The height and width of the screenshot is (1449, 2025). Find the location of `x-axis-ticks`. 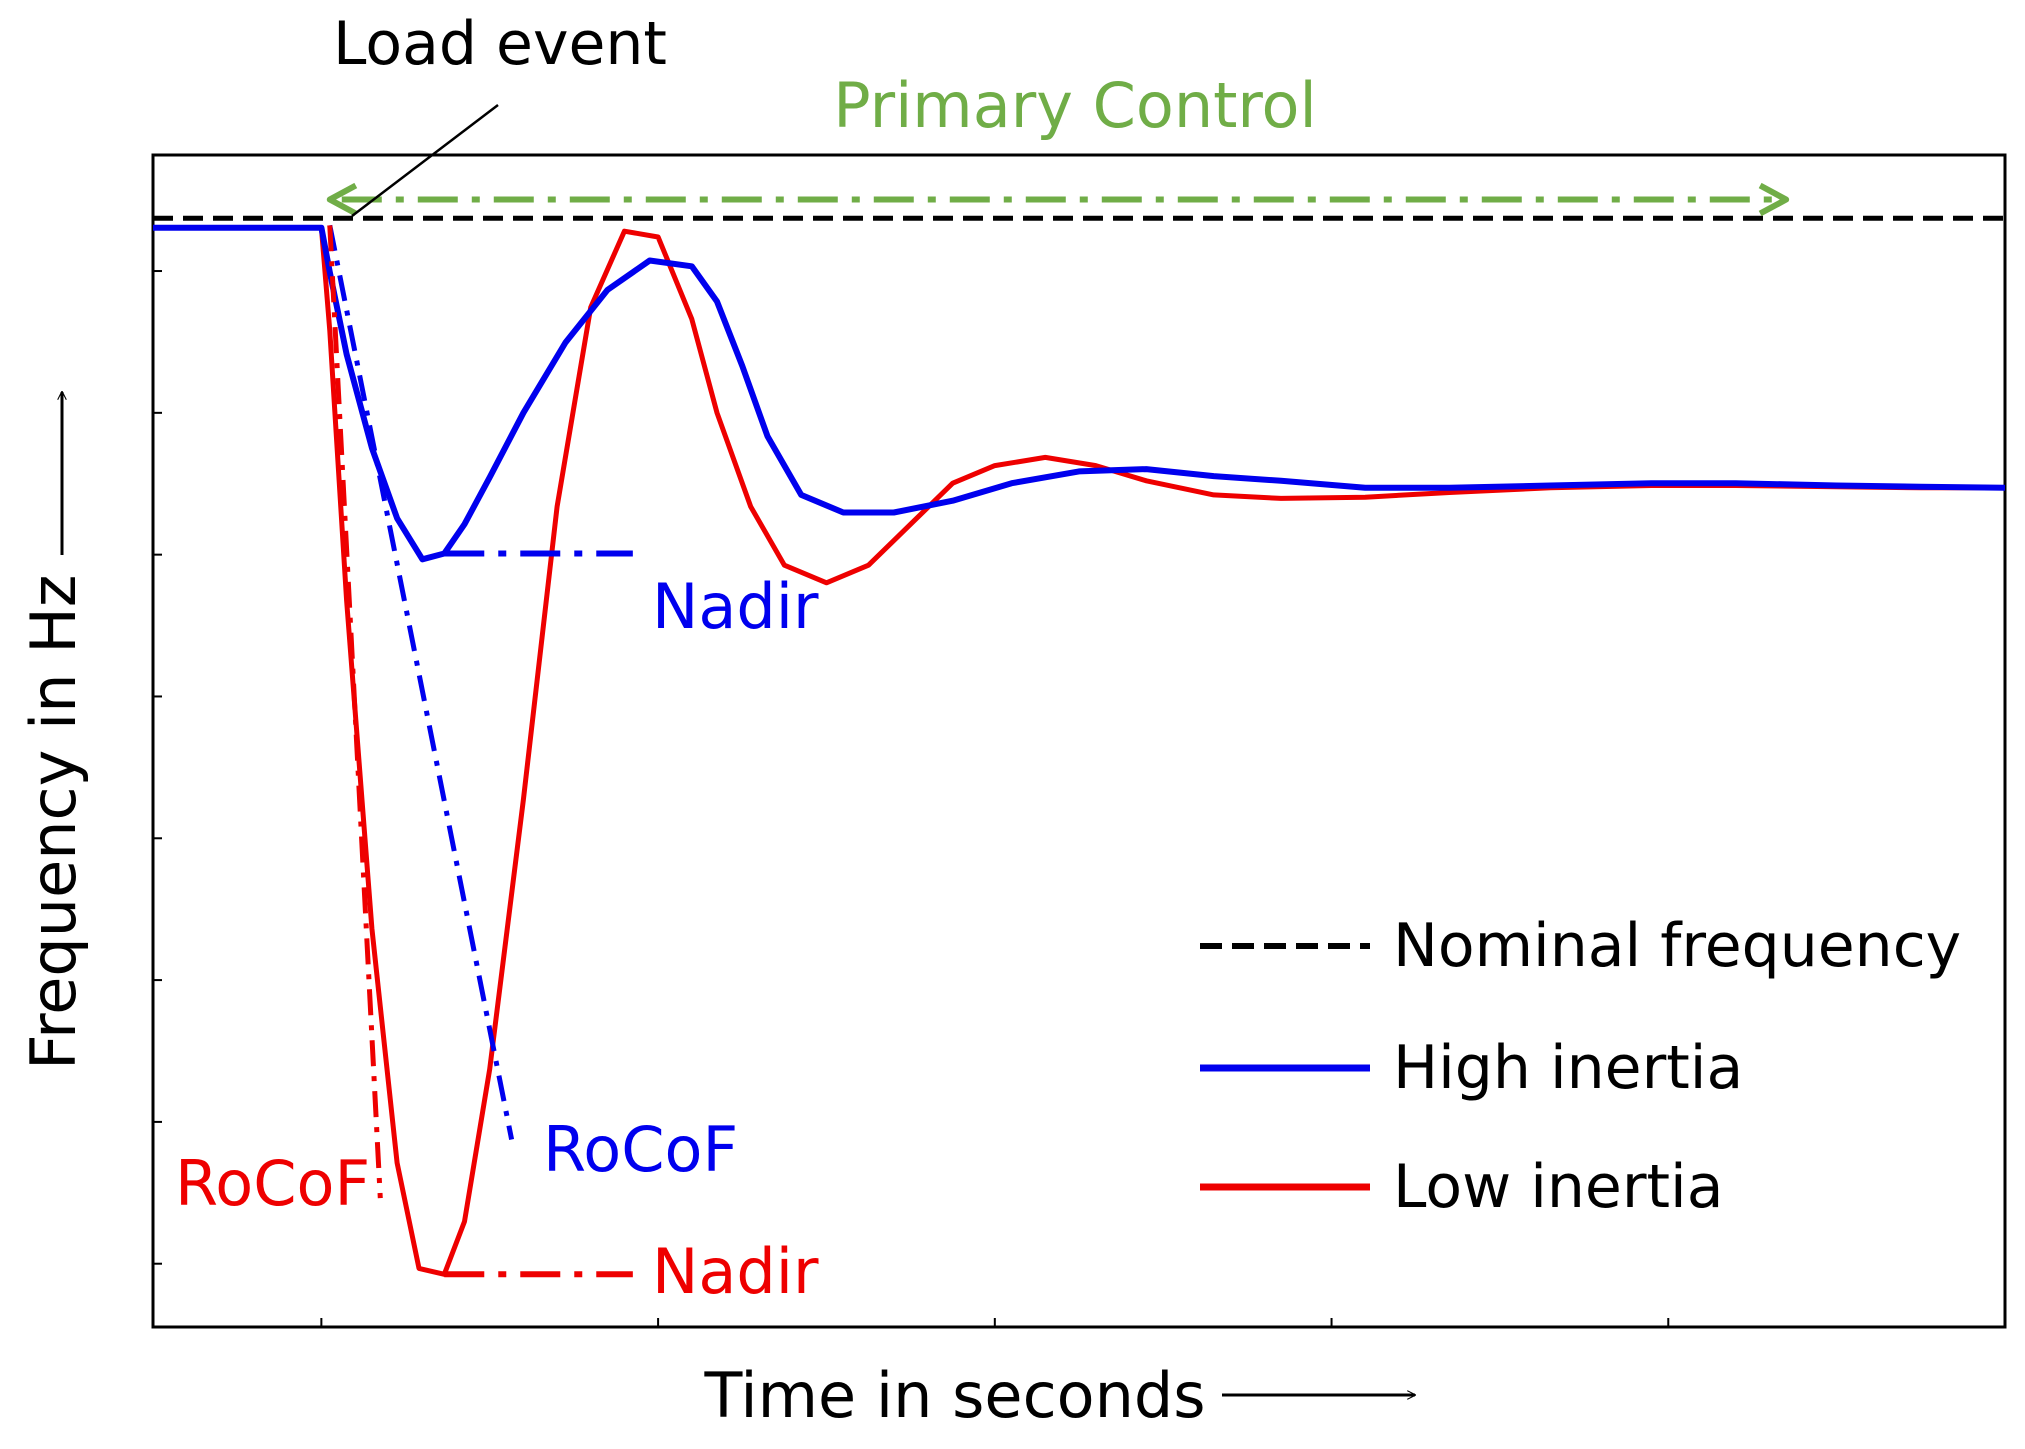

x-axis-ticks is located at coordinates (995, 1322).